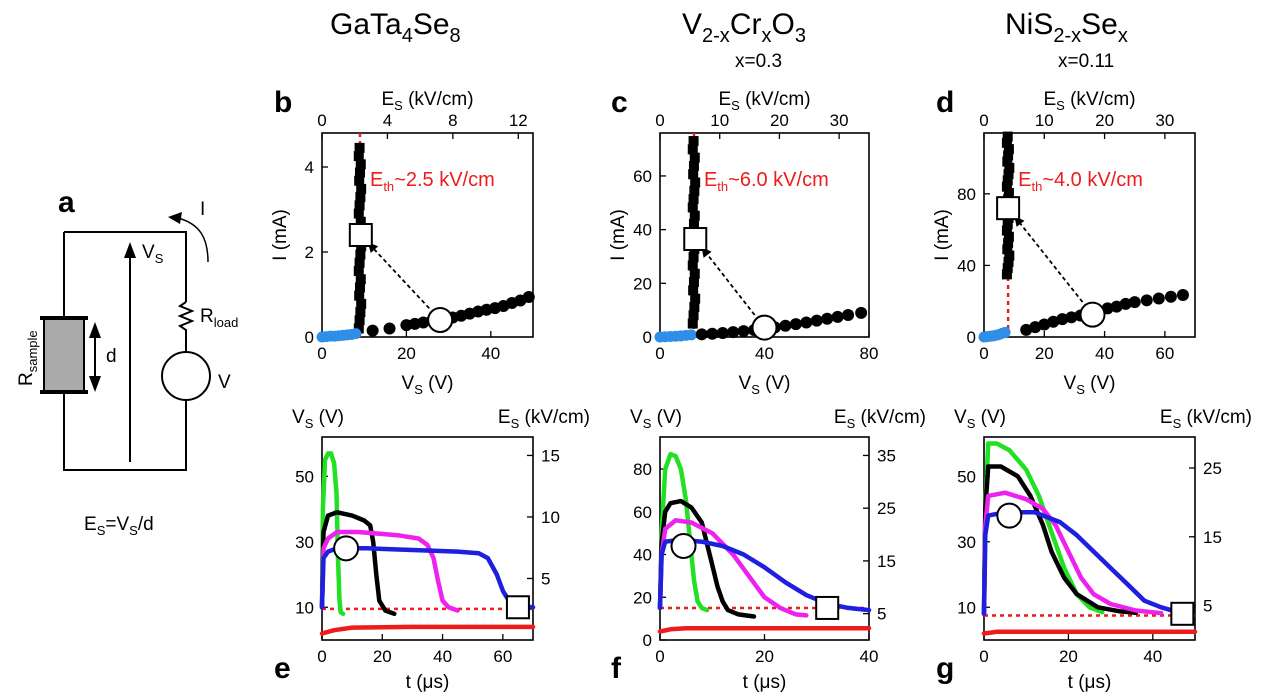  Describe the element at coordinates (616, 668) in the screenshot. I see `panel-letter-f: f` at that location.